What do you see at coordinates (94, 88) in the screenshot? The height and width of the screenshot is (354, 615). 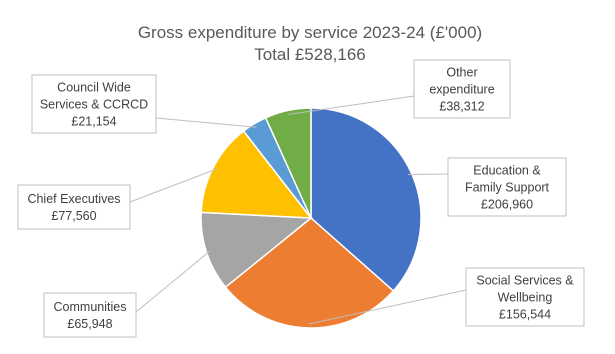 I see `category-label: Council Wide` at bounding box center [94, 88].